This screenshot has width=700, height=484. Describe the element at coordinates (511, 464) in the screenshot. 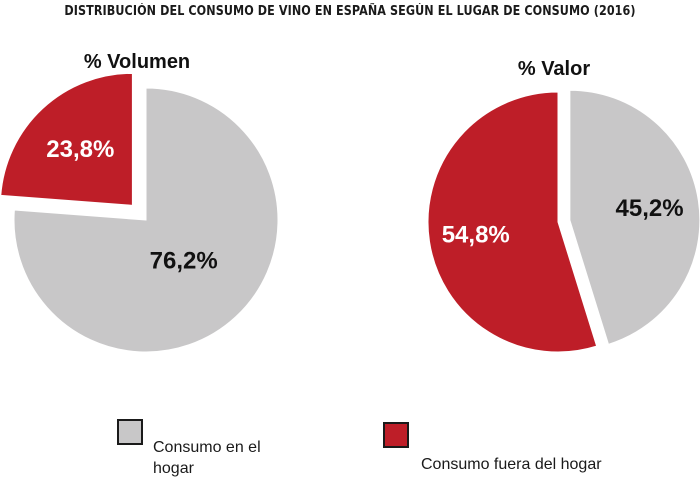

I see `legend-label-fuera: Consumo fuera del hogar` at that location.